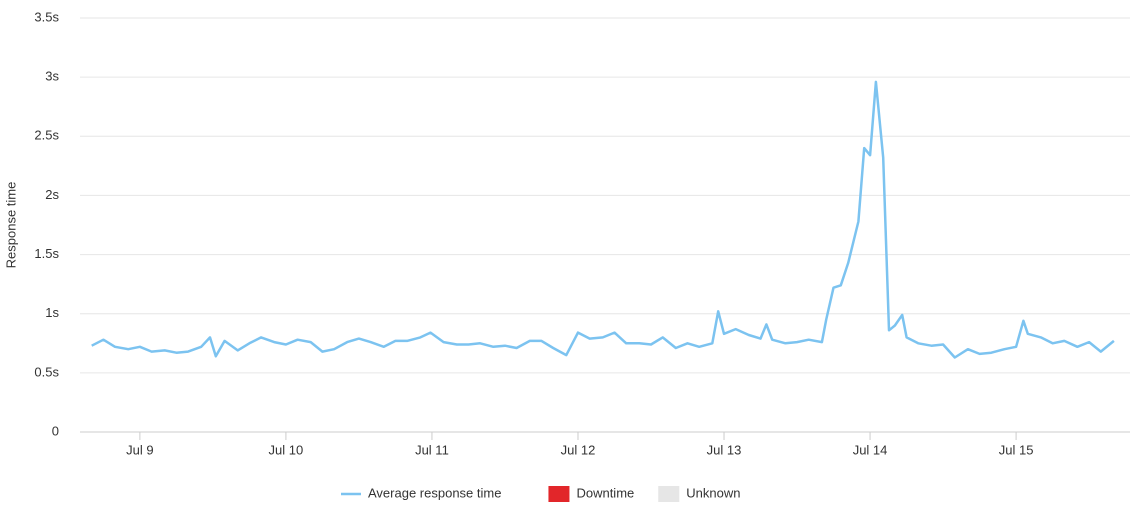 Image resolution: width=1135 pixels, height=508 pixels. What do you see at coordinates (52, 76) in the screenshot?
I see `y-tick-label: 3s` at bounding box center [52, 76].